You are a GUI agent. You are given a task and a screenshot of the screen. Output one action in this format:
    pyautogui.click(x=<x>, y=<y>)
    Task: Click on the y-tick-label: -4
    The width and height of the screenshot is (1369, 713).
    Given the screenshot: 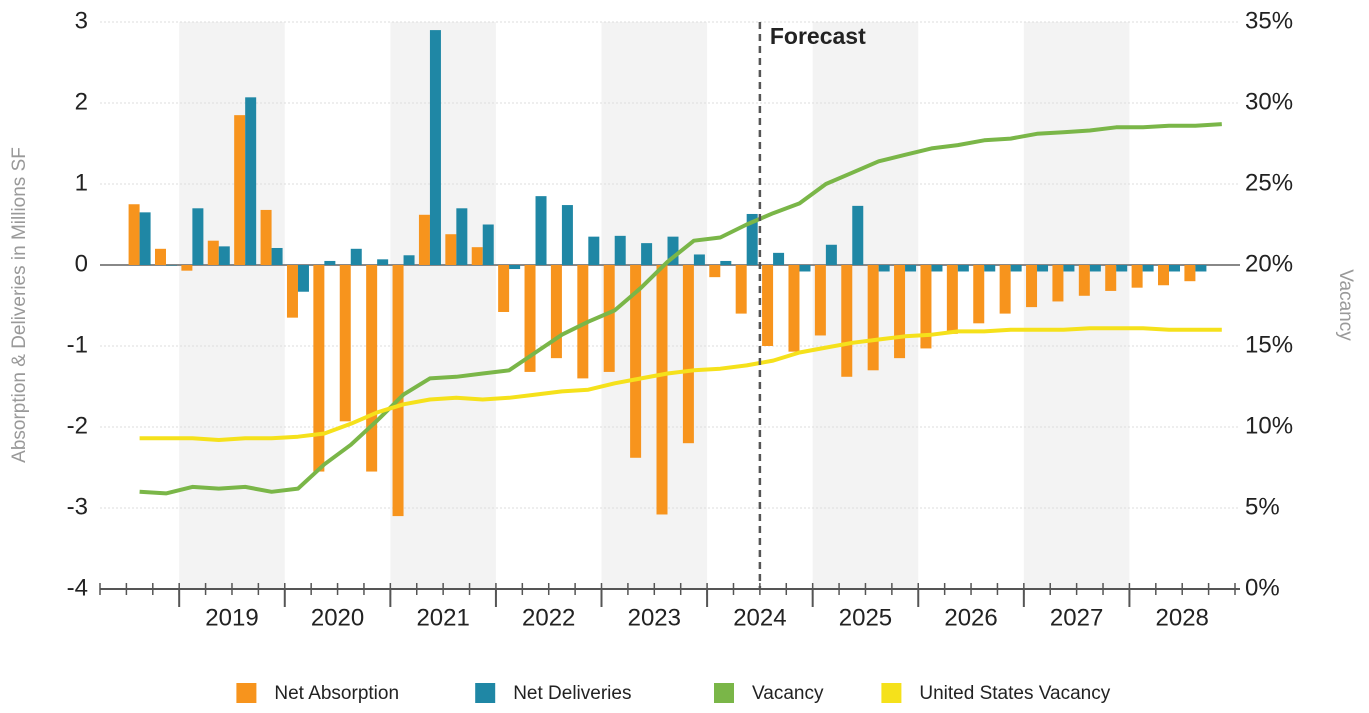 What is the action you would take?
    pyautogui.click(x=77, y=587)
    